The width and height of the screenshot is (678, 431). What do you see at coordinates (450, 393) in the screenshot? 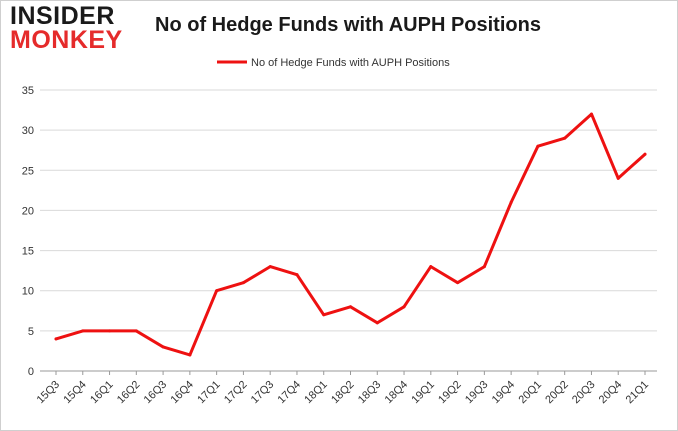
I see `x-tick-label: 19Q2` at bounding box center [450, 393].